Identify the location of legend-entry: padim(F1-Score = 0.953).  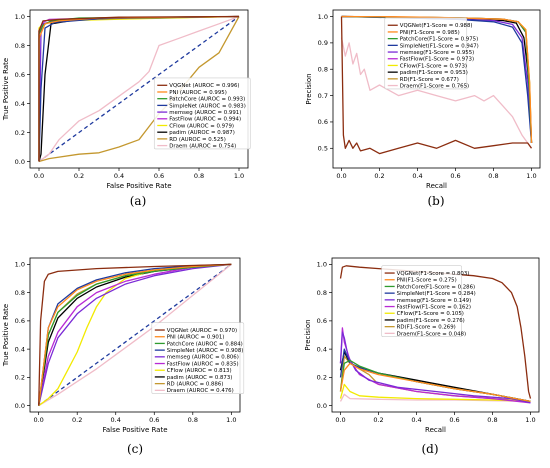
(434, 73).